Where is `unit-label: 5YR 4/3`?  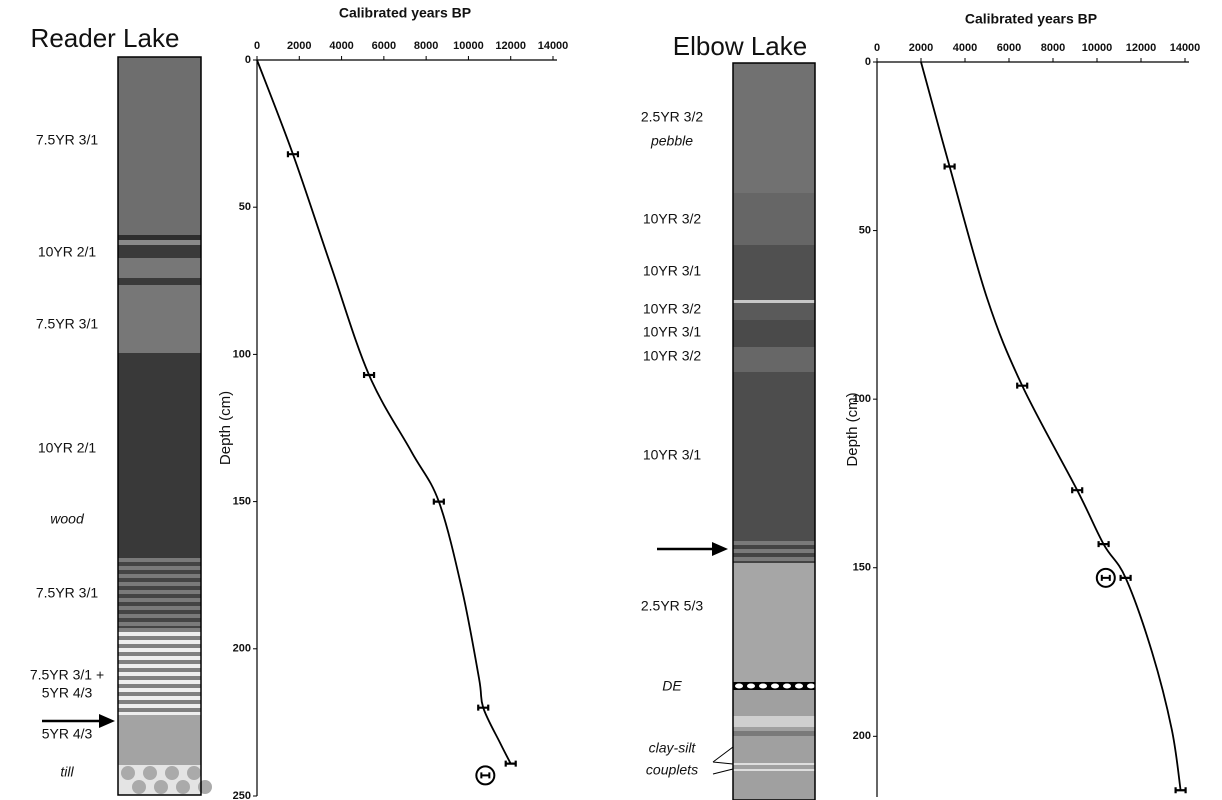 unit-label: 5YR 4/3 is located at coordinates (67, 734).